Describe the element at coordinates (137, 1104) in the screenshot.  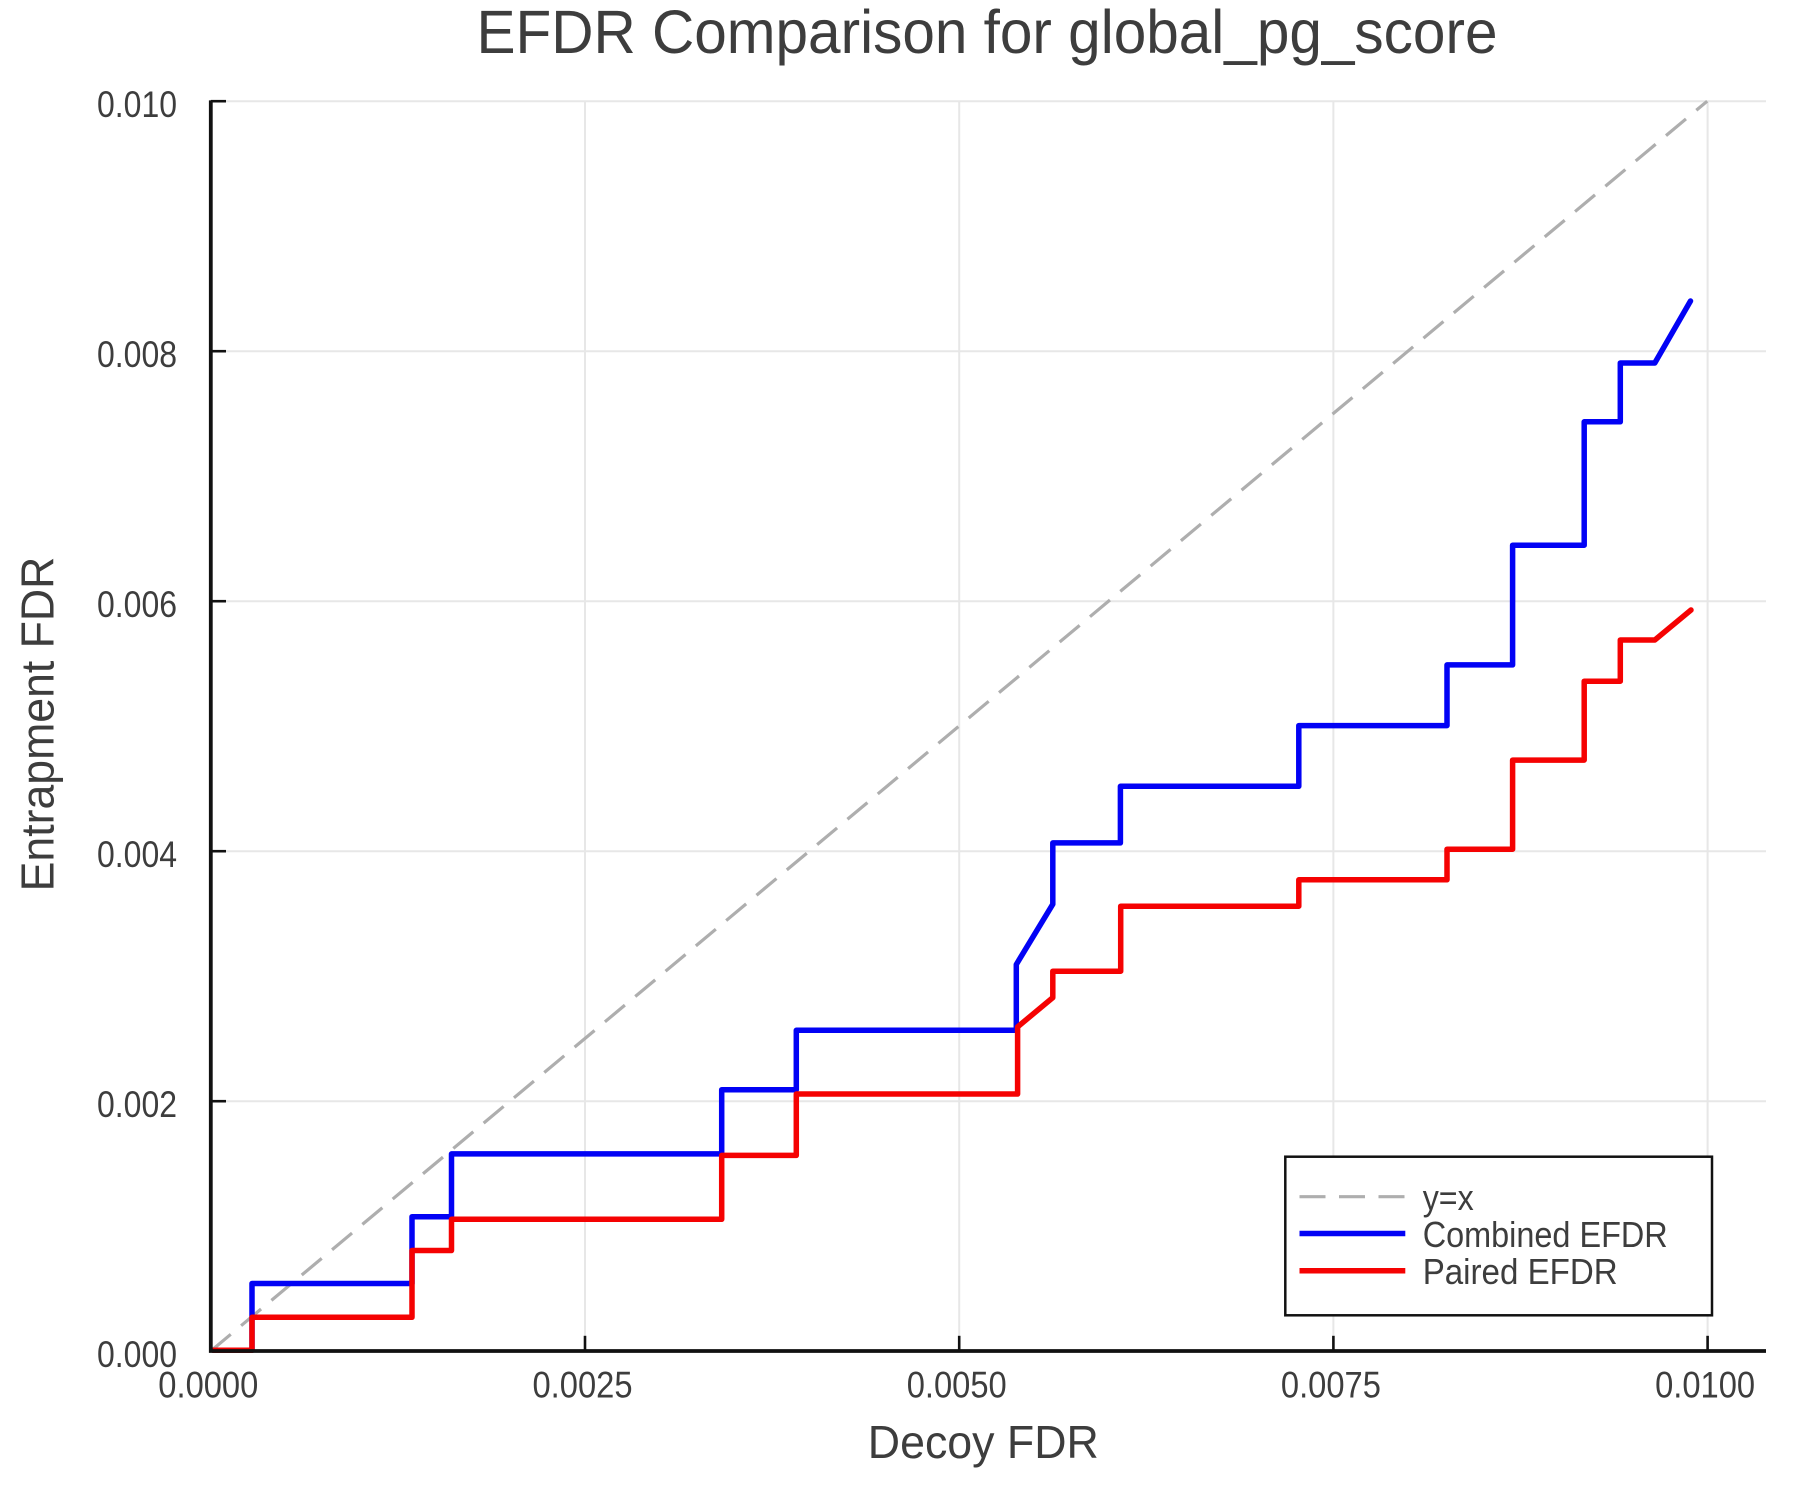
I see `svg-text: 0.002` at that location.